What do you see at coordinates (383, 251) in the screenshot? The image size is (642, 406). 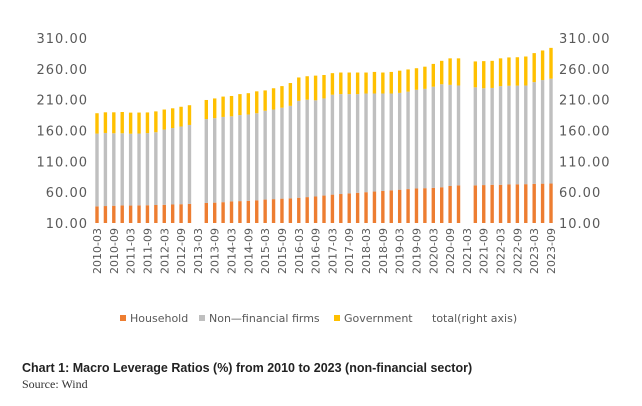 I see `x-tick-label: 2018-09` at bounding box center [383, 251].